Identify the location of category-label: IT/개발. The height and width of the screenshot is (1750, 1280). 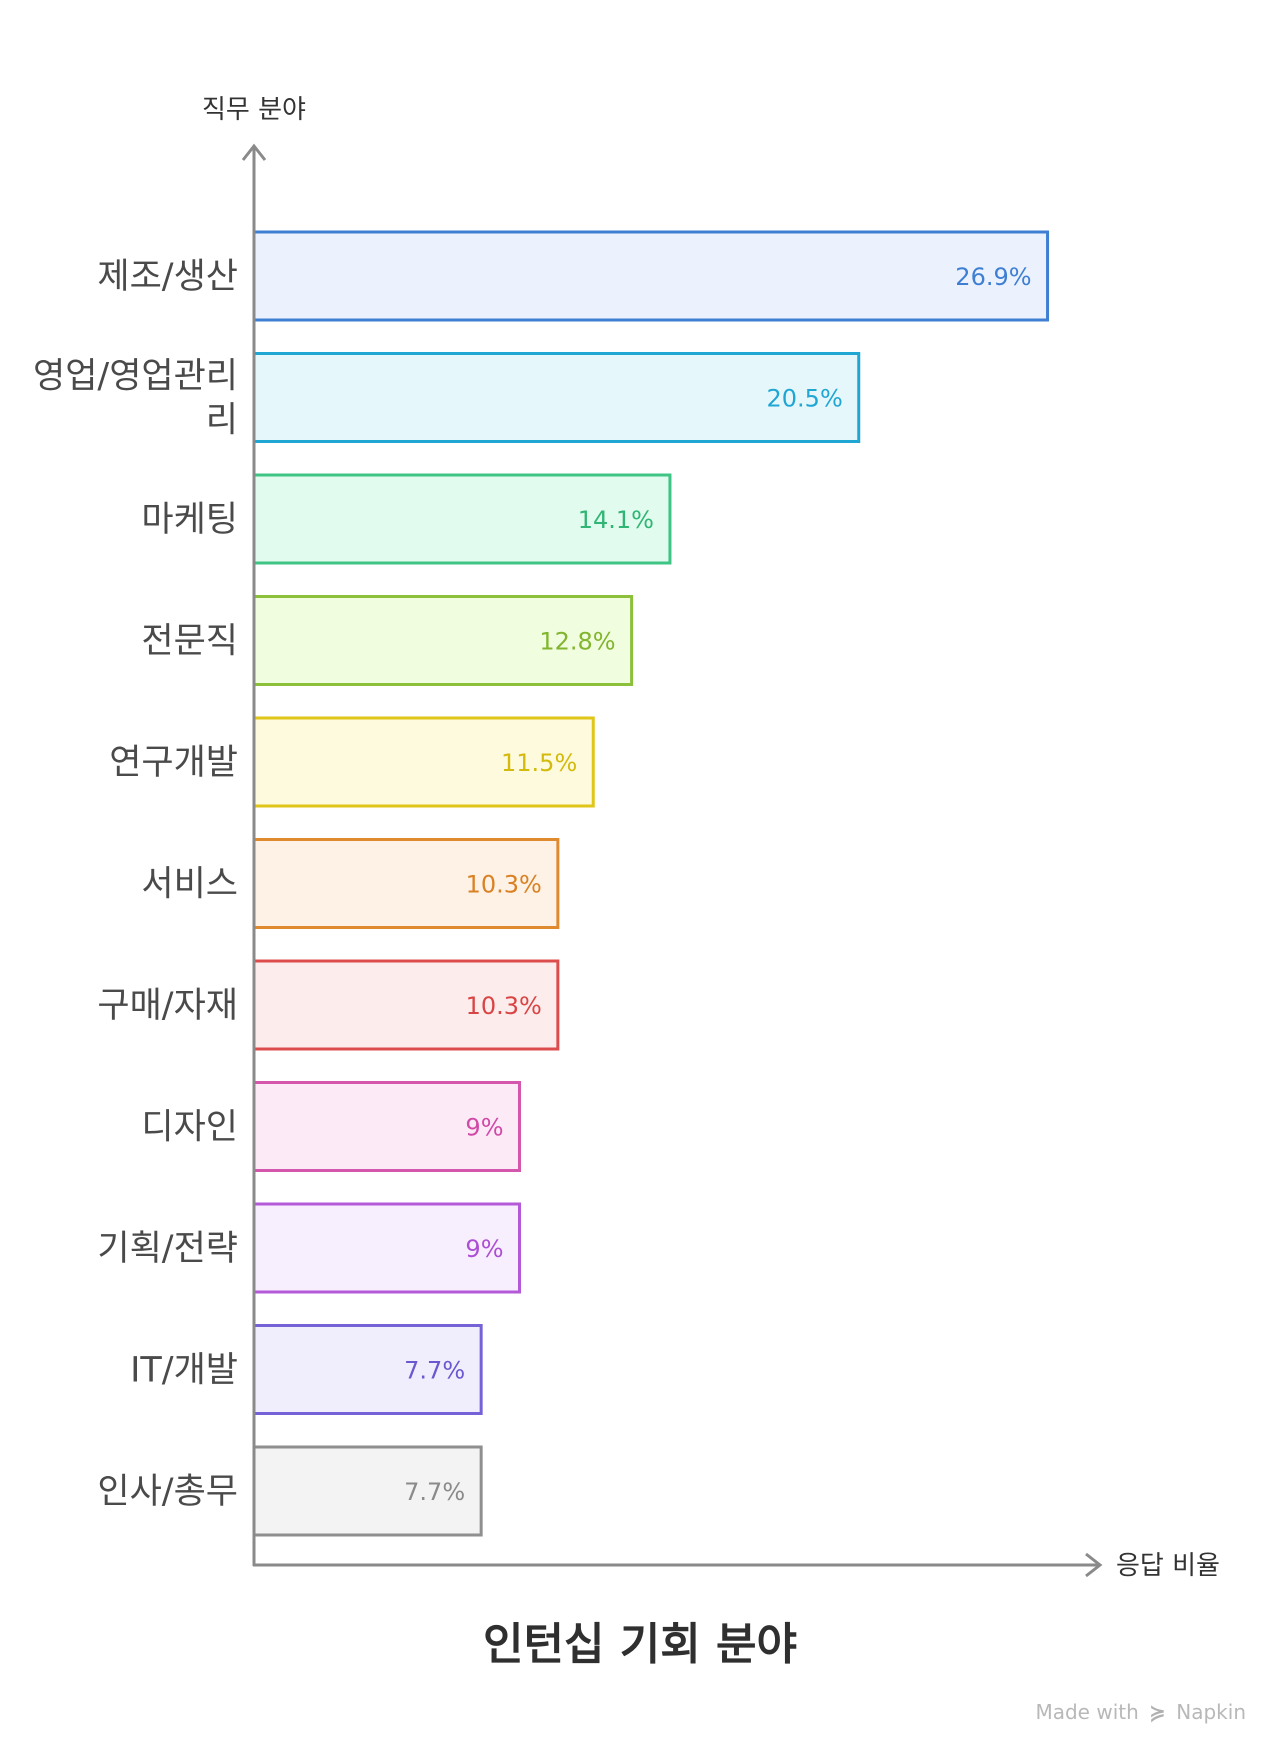
(184, 1371).